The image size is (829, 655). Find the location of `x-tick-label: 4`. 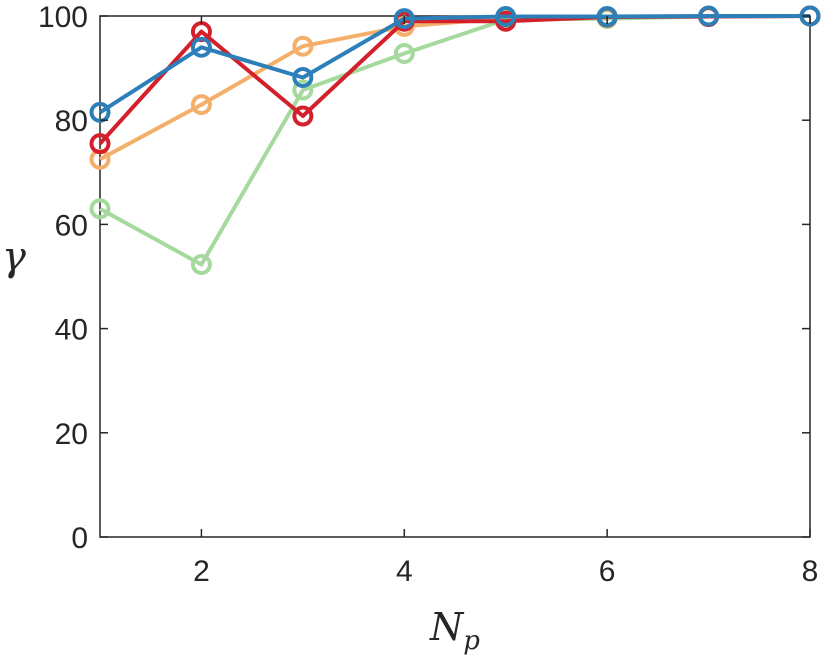

x-tick-label: 4 is located at coordinates (404, 571).